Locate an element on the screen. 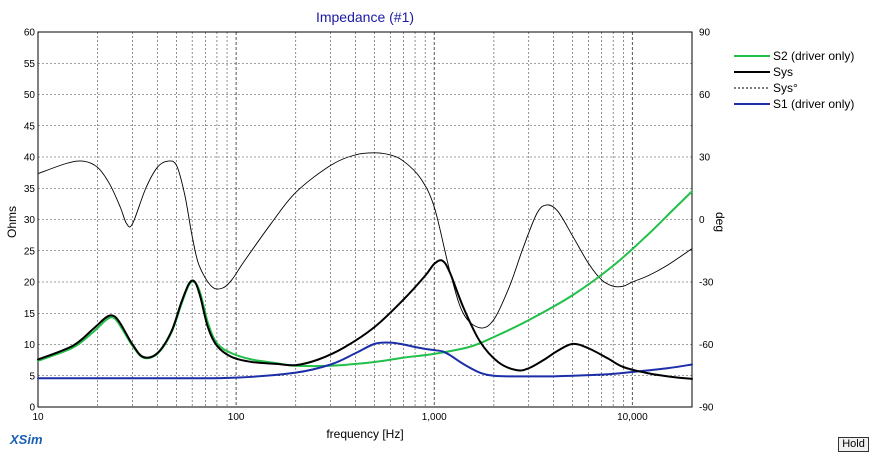  y2-axis-label: deg is located at coordinates (720, 222).